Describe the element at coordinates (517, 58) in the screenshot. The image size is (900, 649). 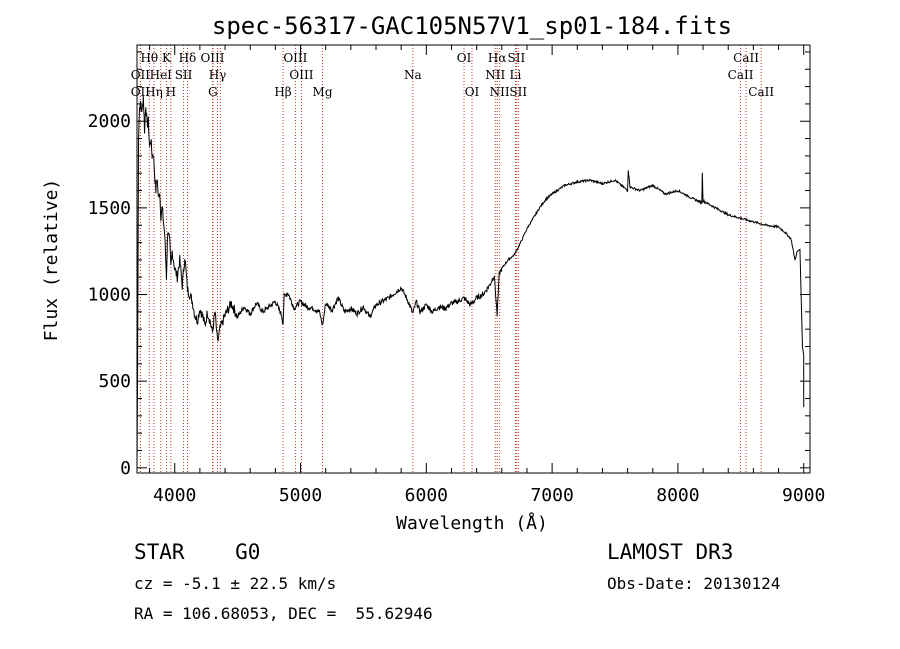
I see `spectral-line-label-SII-b: SII` at that location.